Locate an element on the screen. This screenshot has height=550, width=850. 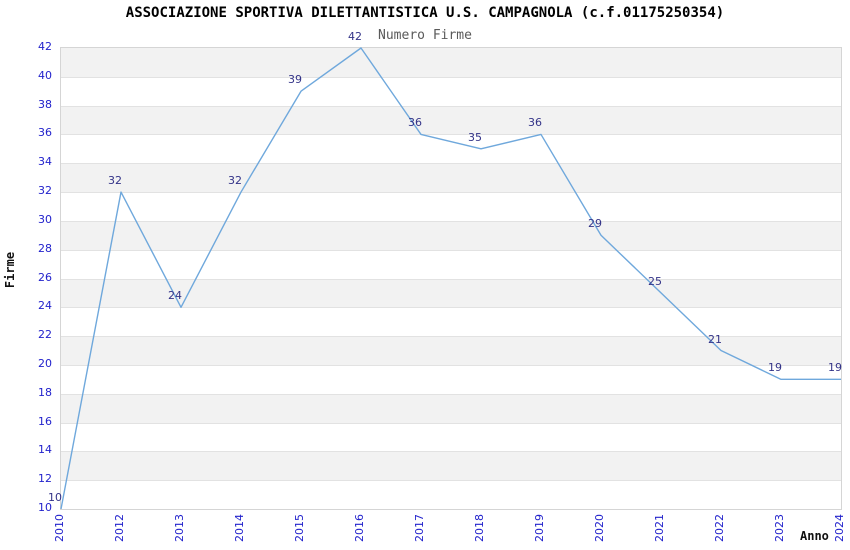
y-tick-label: 36 is located at coordinates (45, 133).